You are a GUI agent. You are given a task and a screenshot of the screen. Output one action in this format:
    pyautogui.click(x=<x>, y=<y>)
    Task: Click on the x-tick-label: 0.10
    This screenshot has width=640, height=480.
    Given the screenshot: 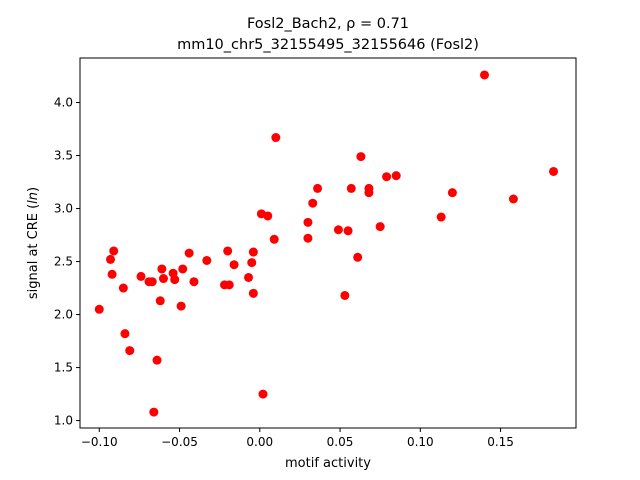 What is the action you would take?
    pyautogui.click(x=420, y=442)
    